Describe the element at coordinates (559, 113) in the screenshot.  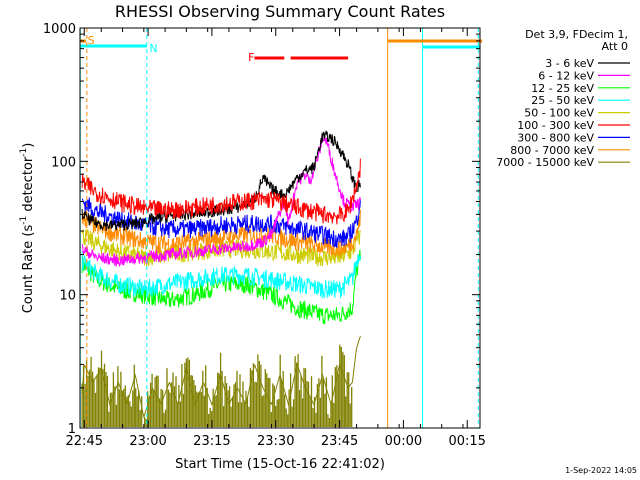
I see `legend-entry-label: 50 - 100 keV` at that location.